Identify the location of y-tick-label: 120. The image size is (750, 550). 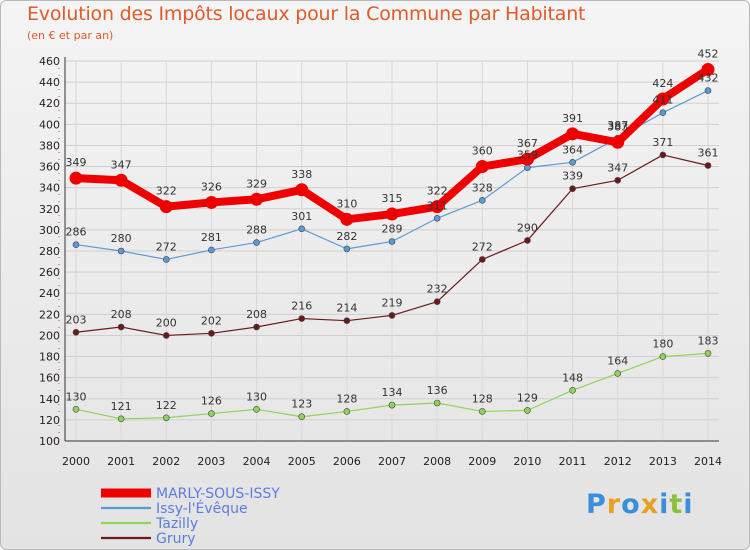
(49, 420).